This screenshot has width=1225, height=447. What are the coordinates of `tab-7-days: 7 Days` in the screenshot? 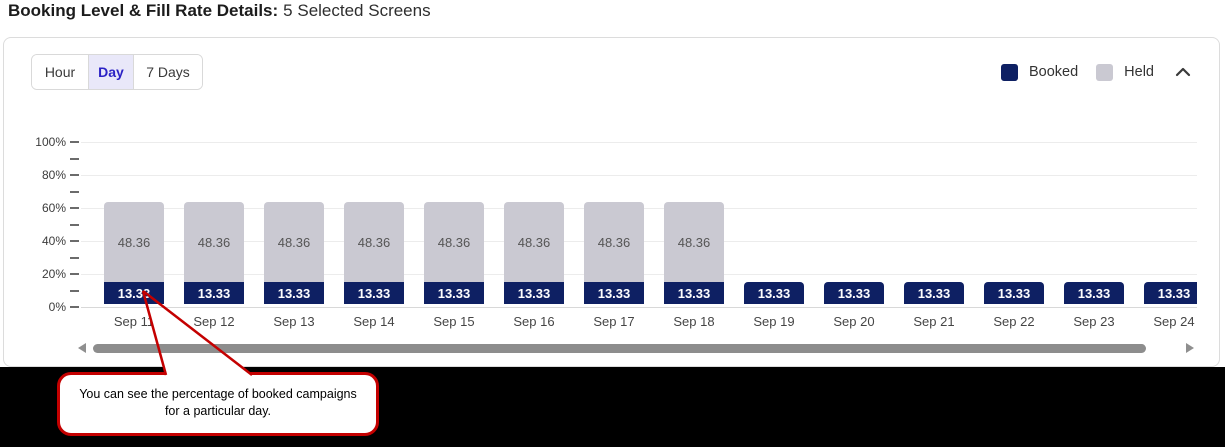 It's located at (168, 72).